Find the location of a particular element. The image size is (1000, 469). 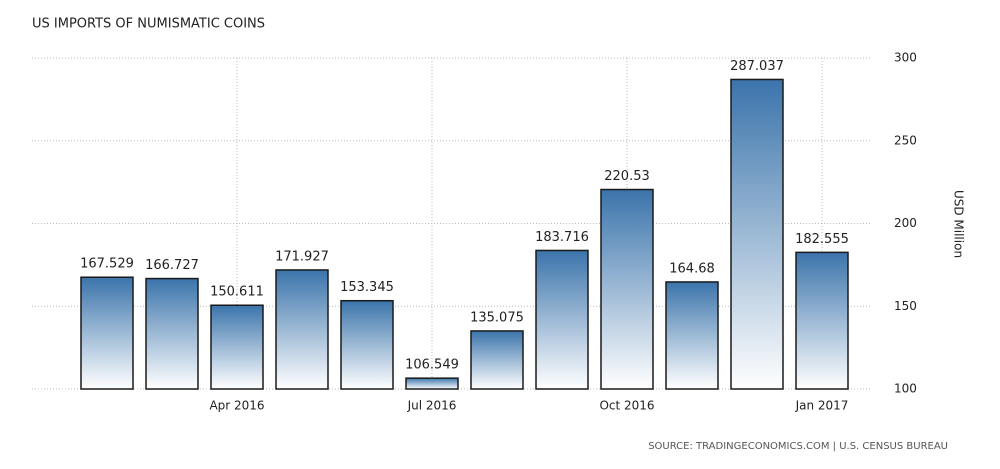

data-label: 171.927 is located at coordinates (302, 256).